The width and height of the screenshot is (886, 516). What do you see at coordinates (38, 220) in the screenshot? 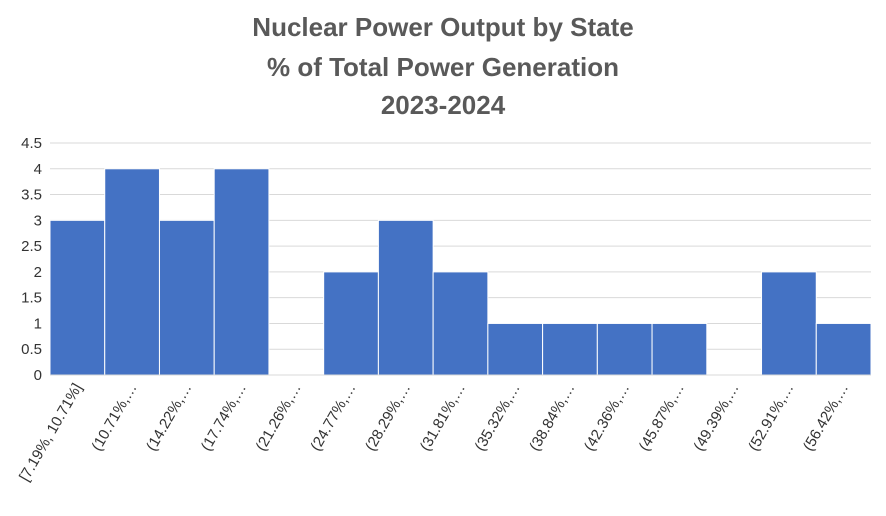
I see `y-tick-label: 3` at bounding box center [38, 220].